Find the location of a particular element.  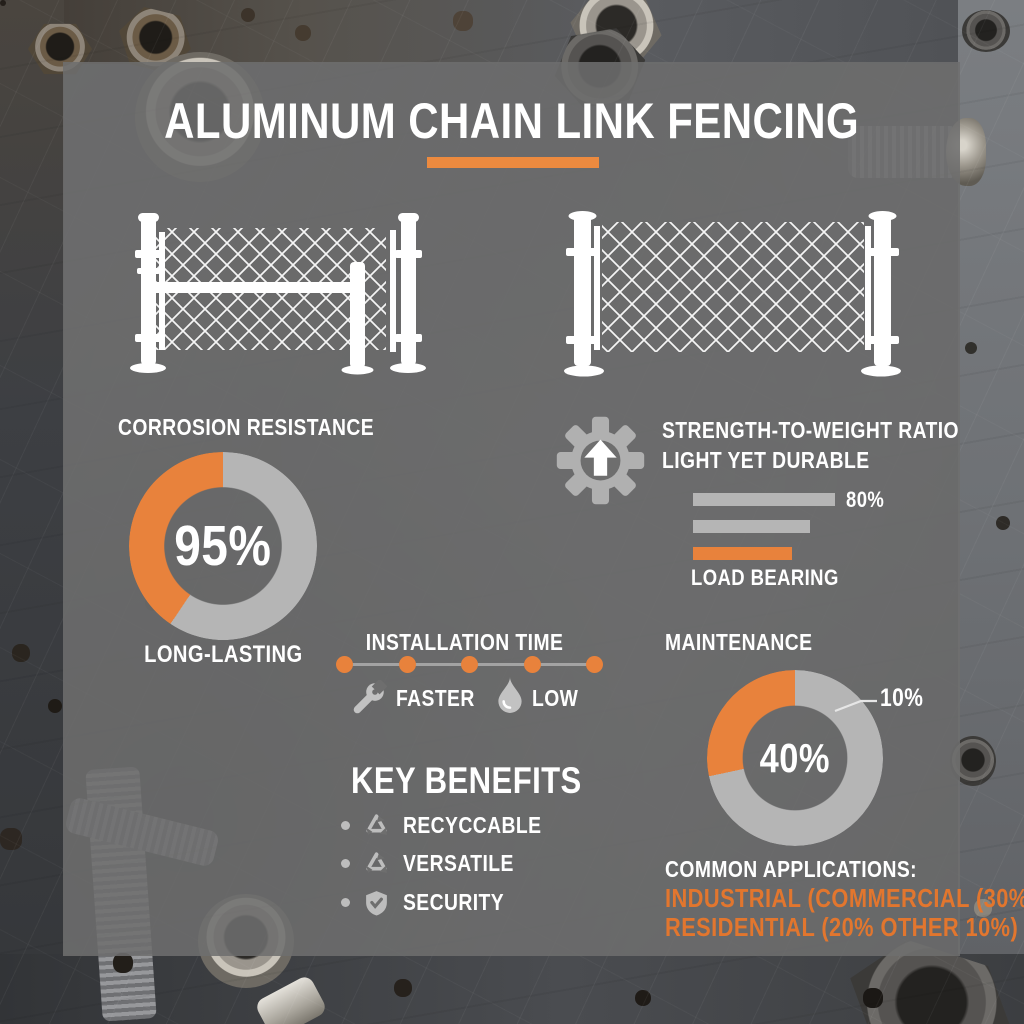

strength-caption-wrap: LOAD BEARING is located at coordinates (779, 578).